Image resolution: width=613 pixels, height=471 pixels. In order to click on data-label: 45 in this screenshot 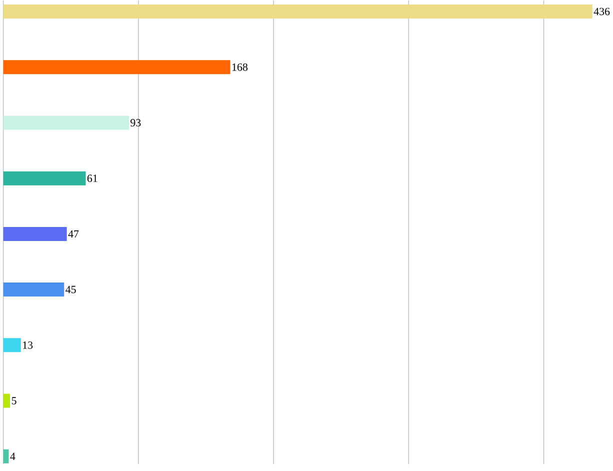, I will do `click(71, 290)`.